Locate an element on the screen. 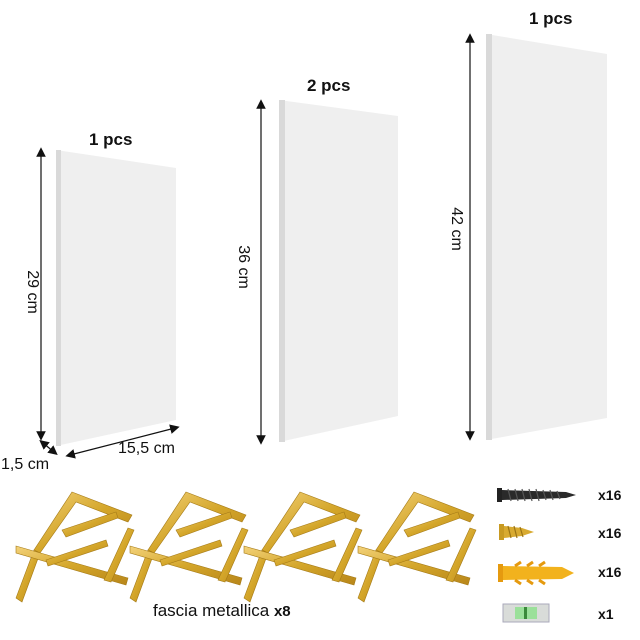  bracket-count: x8 is located at coordinates (282, 611).